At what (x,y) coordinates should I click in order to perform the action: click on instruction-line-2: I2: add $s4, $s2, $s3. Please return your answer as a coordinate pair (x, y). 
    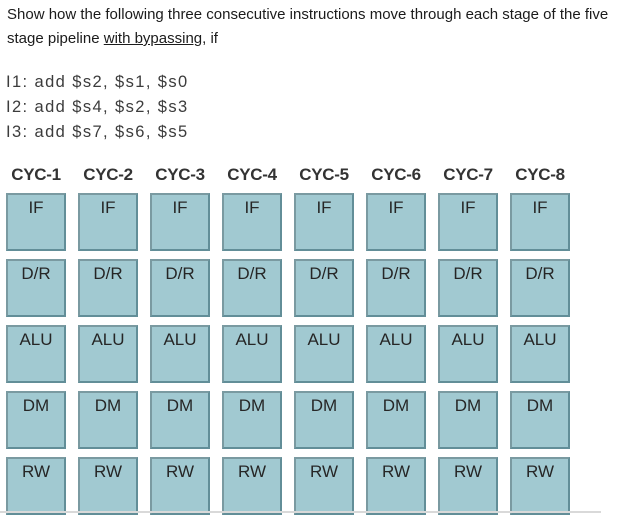
    Looking at the image, I should click on (97, 107).